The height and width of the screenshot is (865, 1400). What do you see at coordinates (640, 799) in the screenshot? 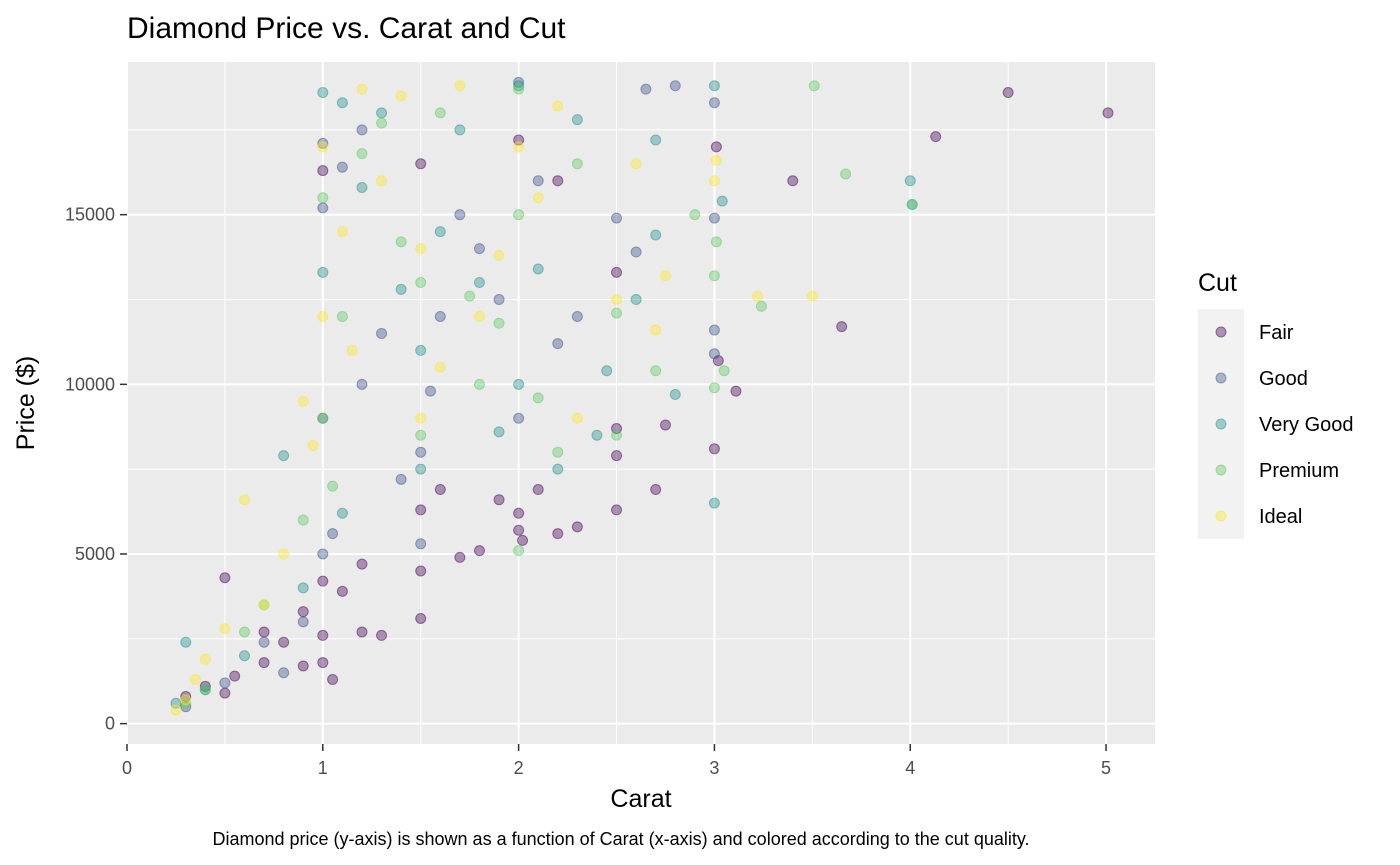
I see `x-axis-title: Carat` at bounding box center [640, 799].